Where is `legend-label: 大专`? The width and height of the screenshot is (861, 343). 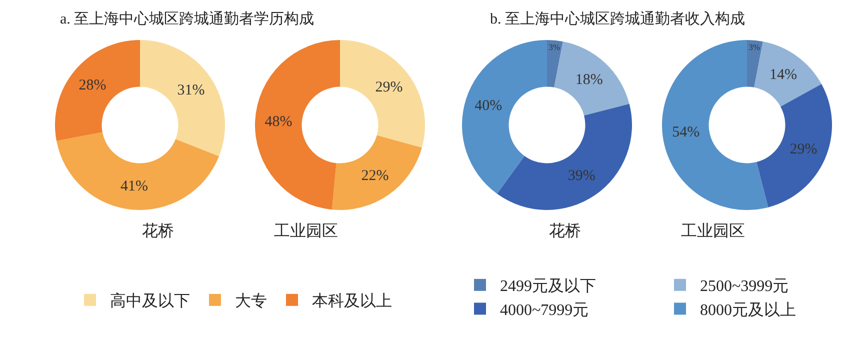
legend-label: 大专 is located at coordinates (251, 301).